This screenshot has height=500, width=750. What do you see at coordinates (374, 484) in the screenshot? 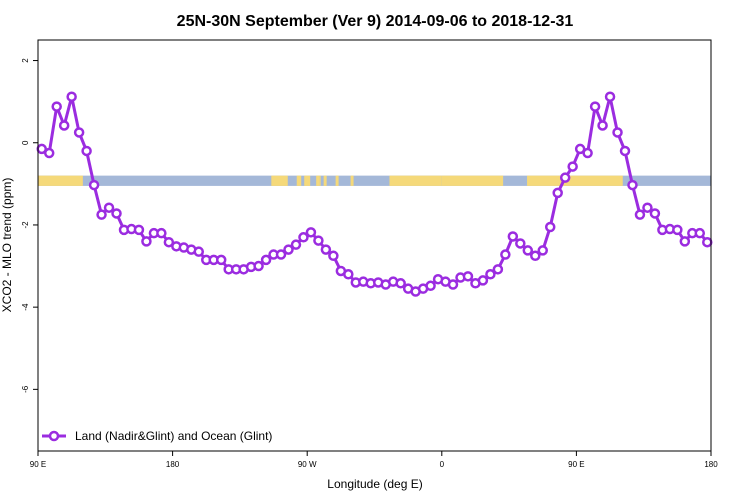
I see `x-axis-label: Longitude (deg E)` at bounding box center [374, 484].